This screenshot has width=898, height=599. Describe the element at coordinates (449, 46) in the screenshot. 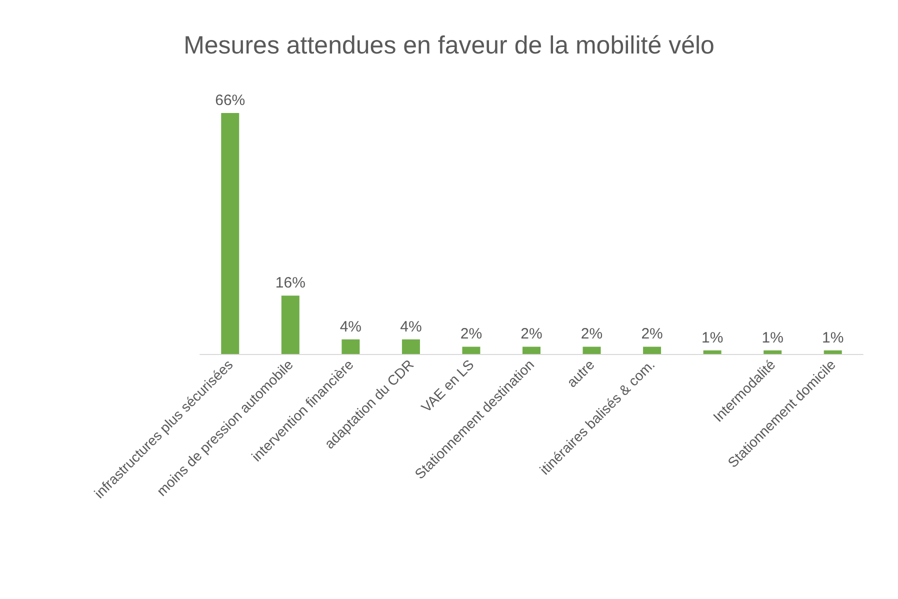

I see `chart-title: Mesures attendues en faveur de la mobilité vélo` at that location.